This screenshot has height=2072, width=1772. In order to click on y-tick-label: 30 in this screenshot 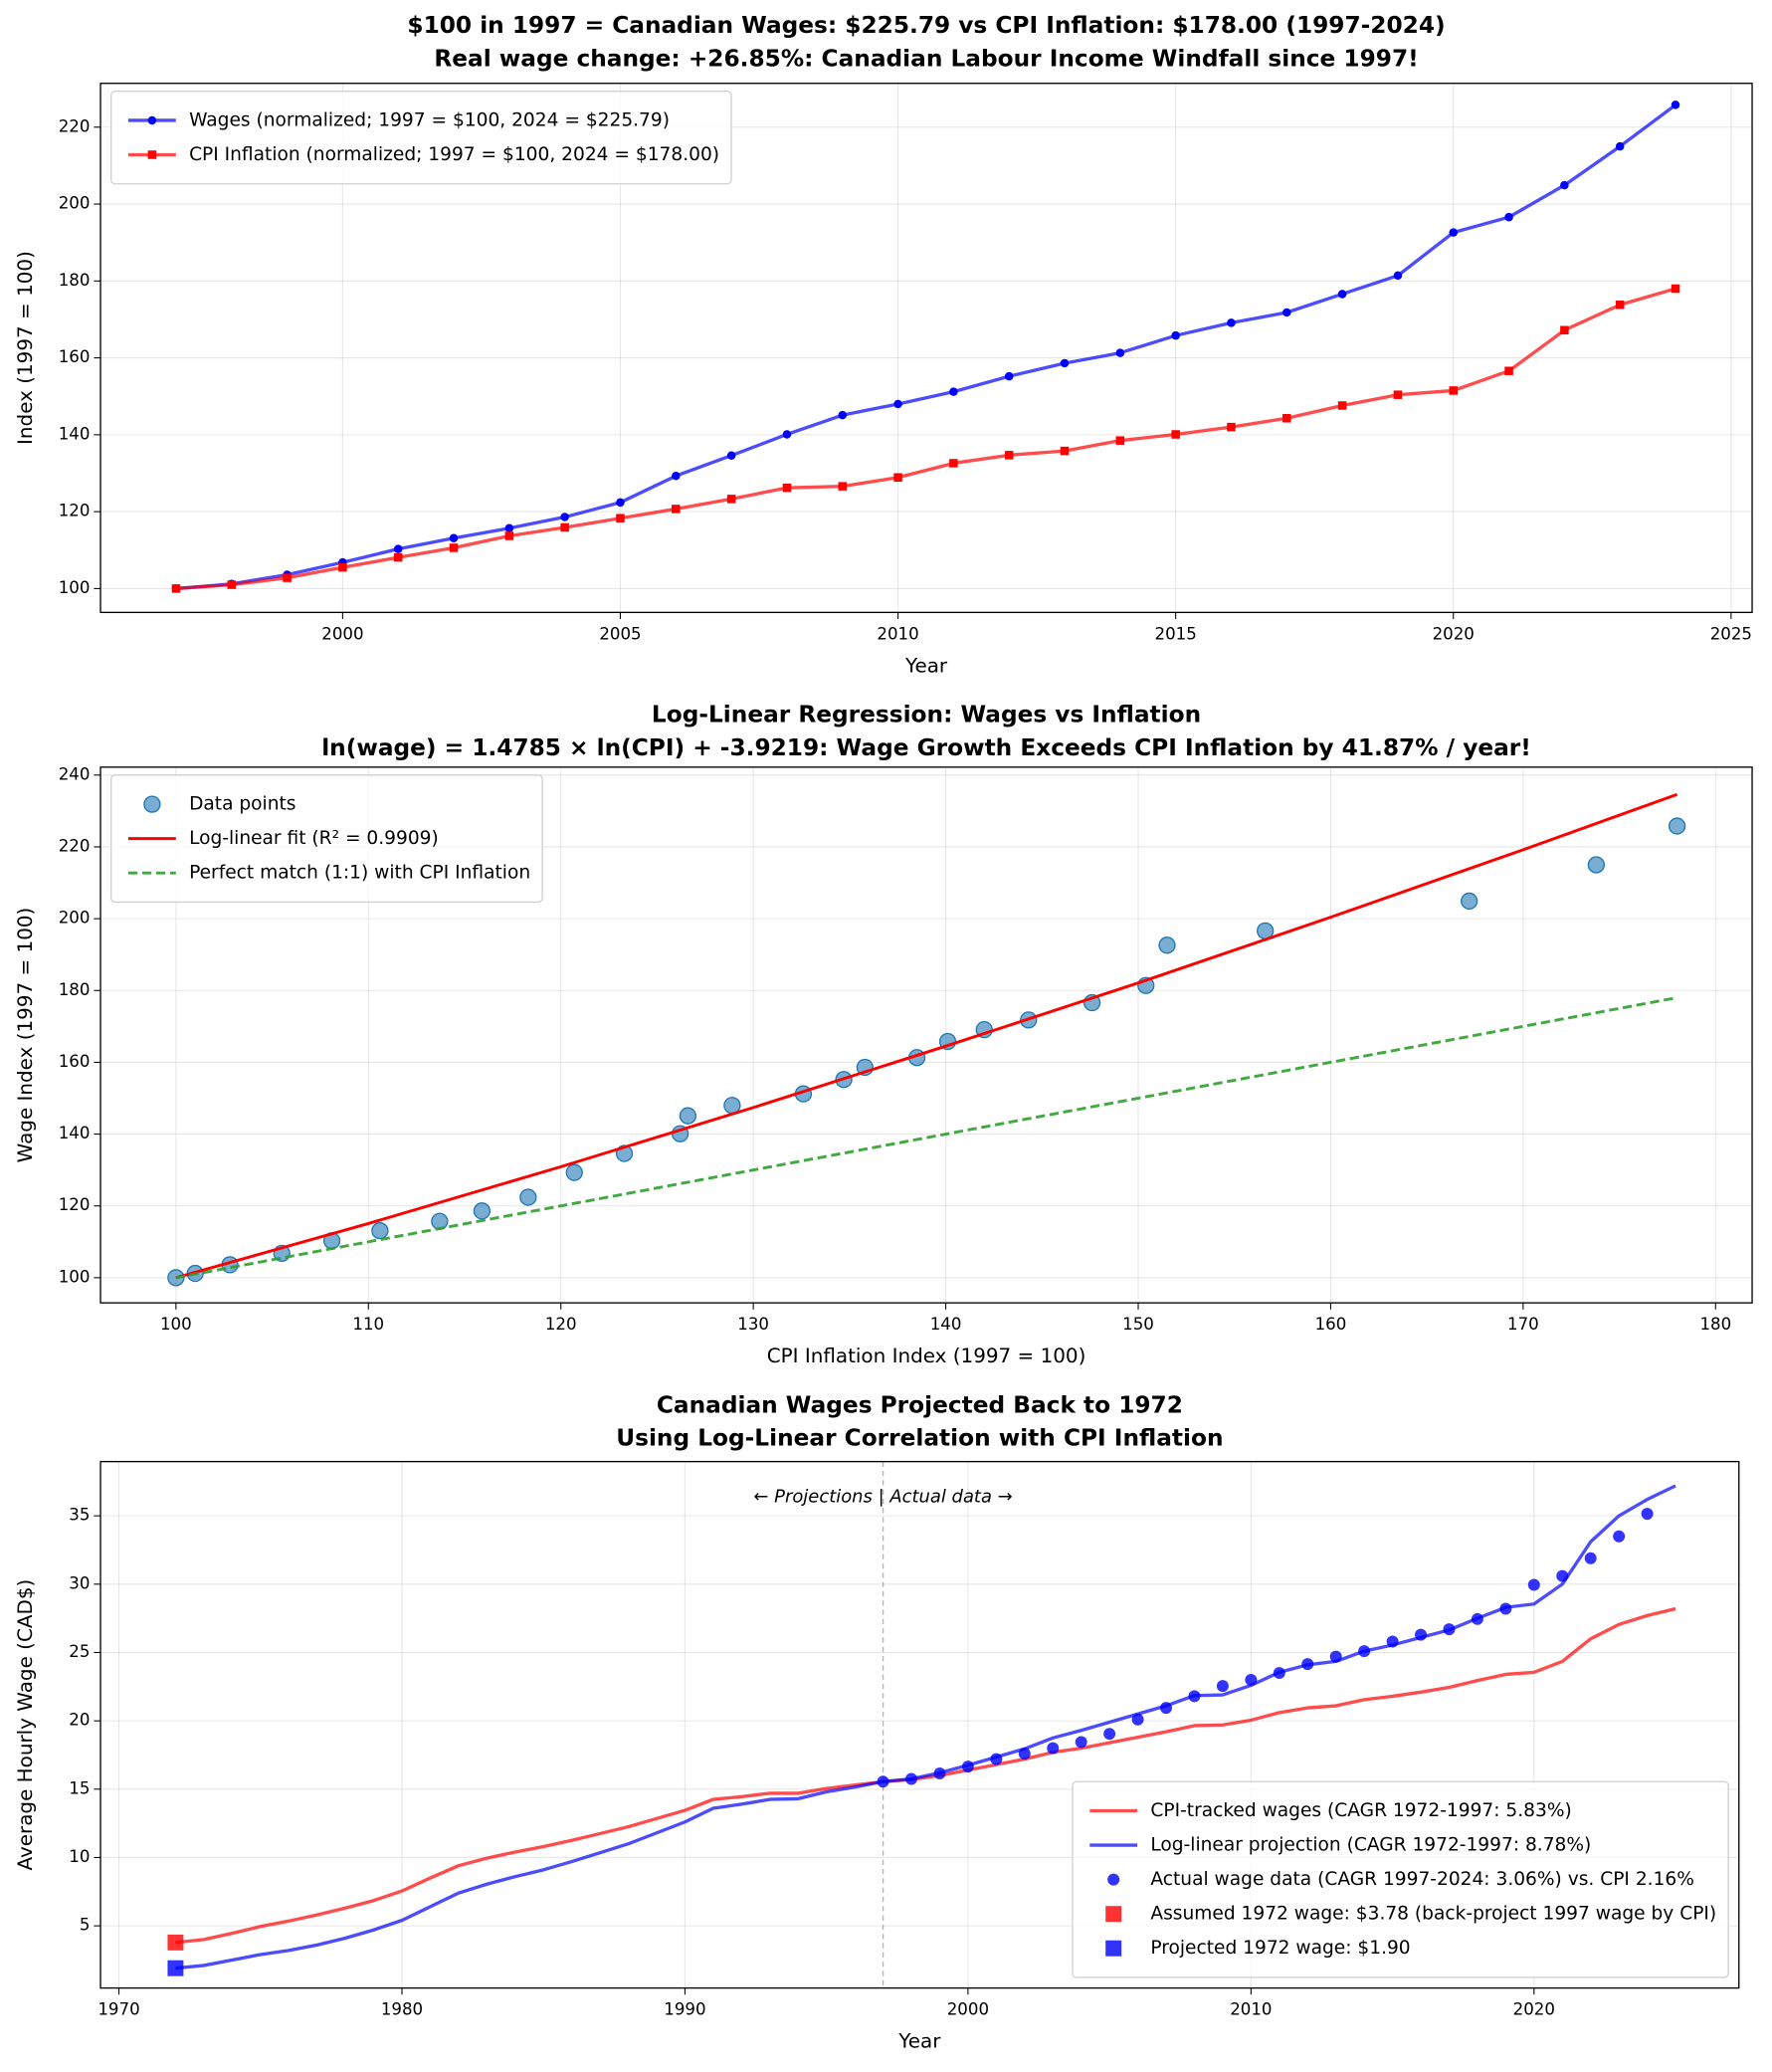, I will do `click(79, 1582)`.